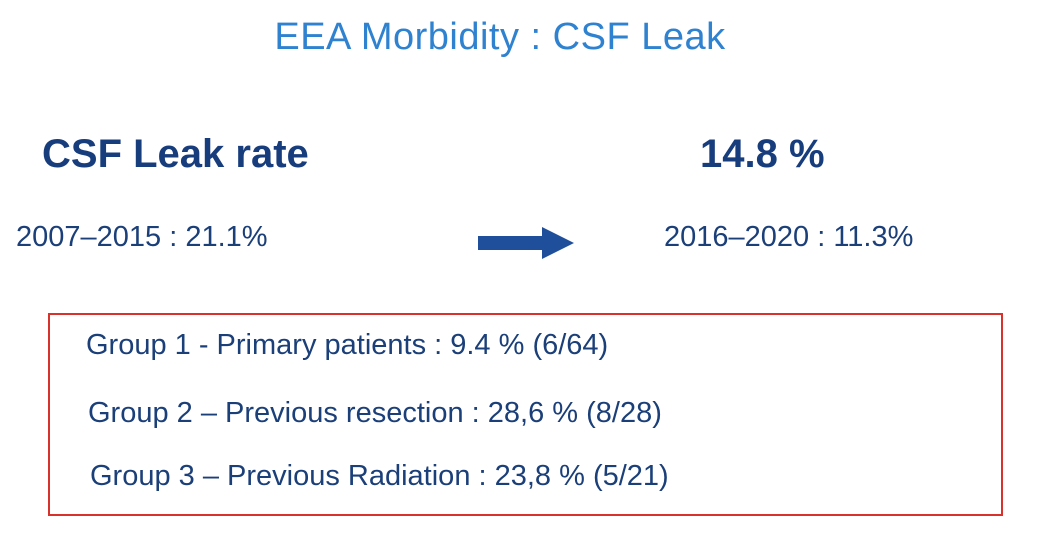  Describe the element at coordinates (526, 243) in the screenshot. I see `right-arrow-icon` at that location.